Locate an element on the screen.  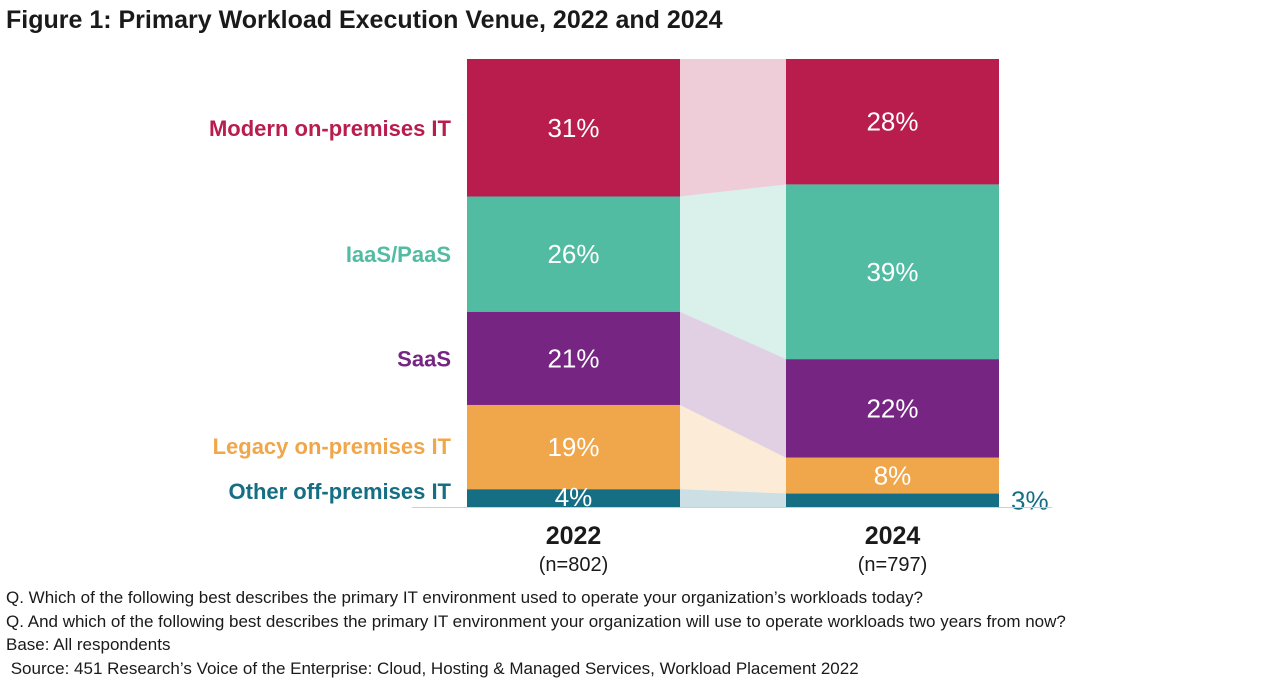
series-label-other-off-premises-it: Other off-premises IT is located at coordinates (340, 491).